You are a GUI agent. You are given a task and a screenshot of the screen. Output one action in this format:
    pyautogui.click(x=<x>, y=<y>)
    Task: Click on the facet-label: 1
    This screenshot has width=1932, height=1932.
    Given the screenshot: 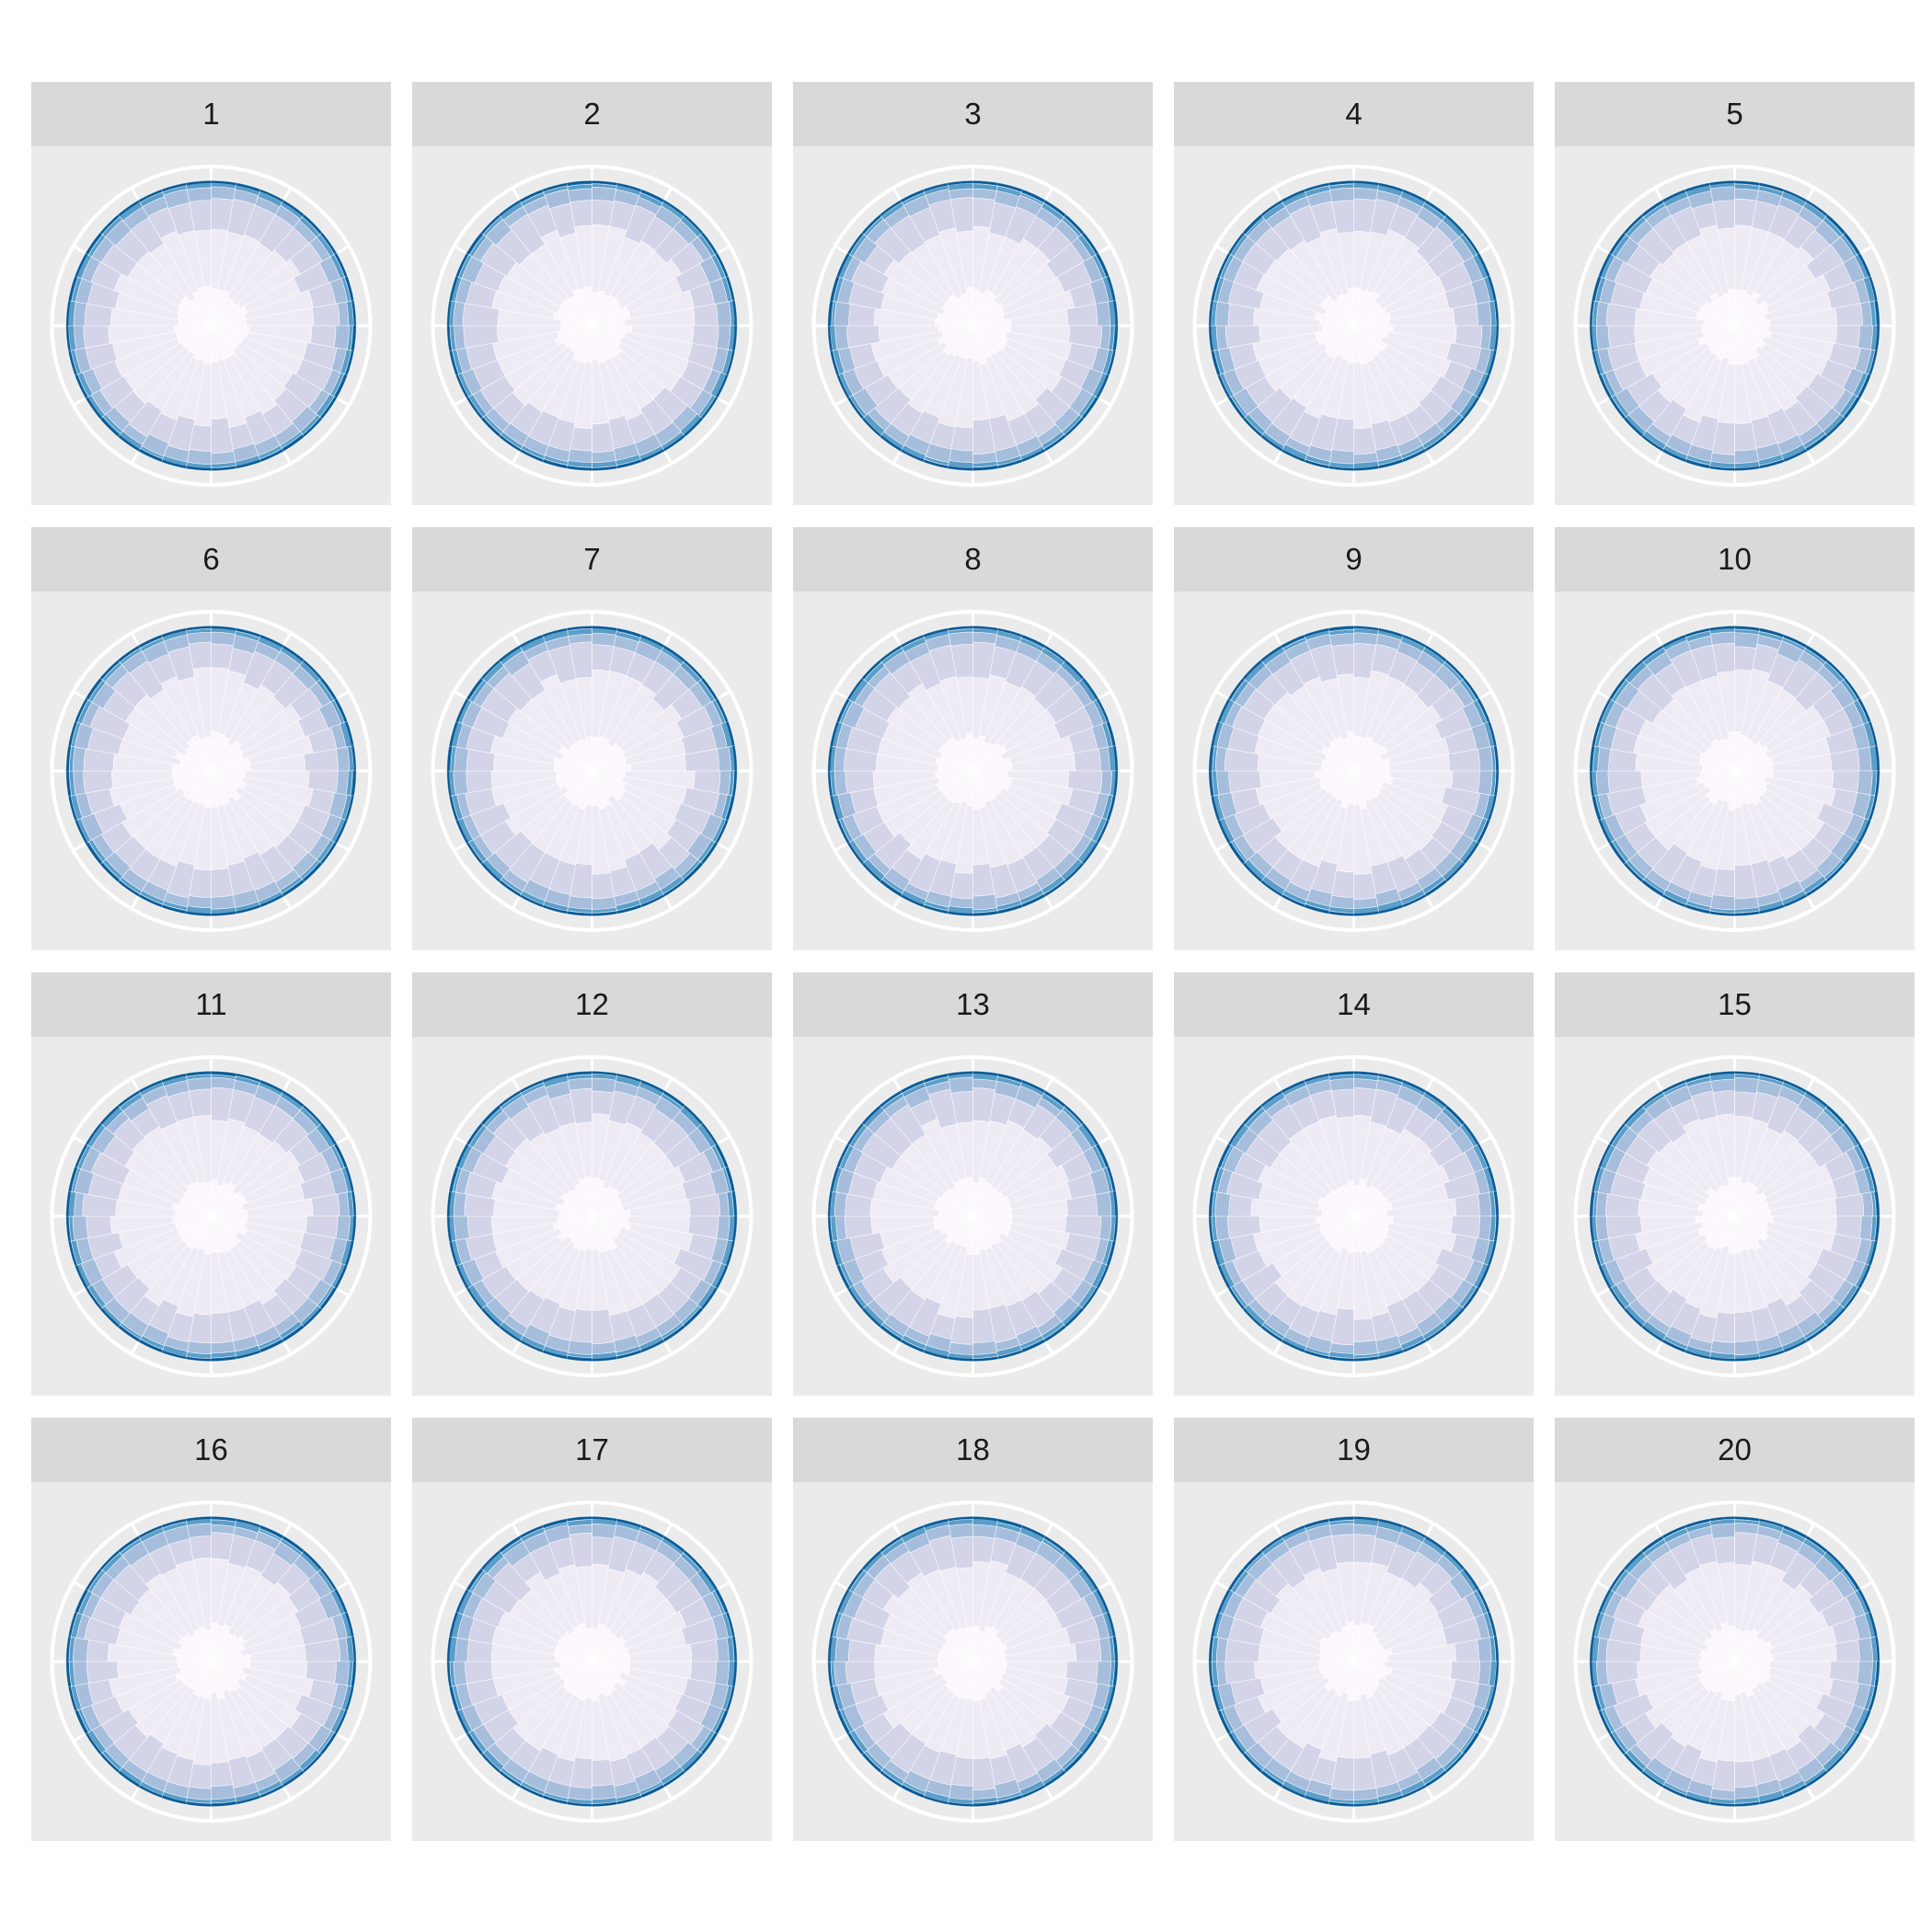 What is the action you would take?
    pyautogui.click(x=210, y=114)
    